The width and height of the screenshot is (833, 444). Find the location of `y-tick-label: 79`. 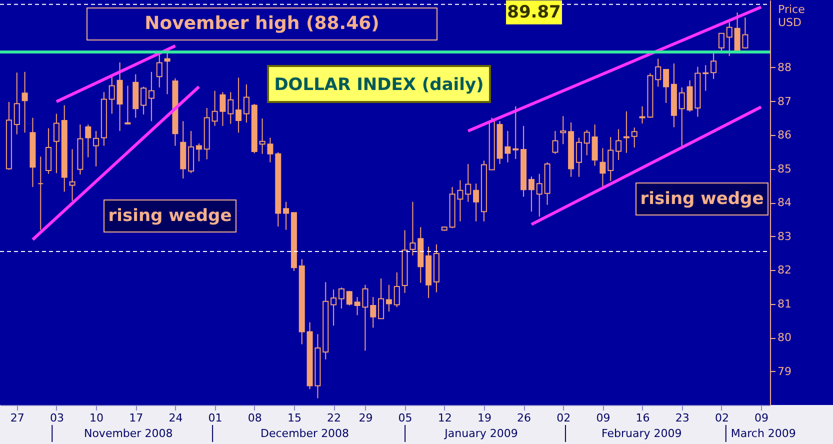

y-tick-label: 79 is located at coordinates (785, 371).